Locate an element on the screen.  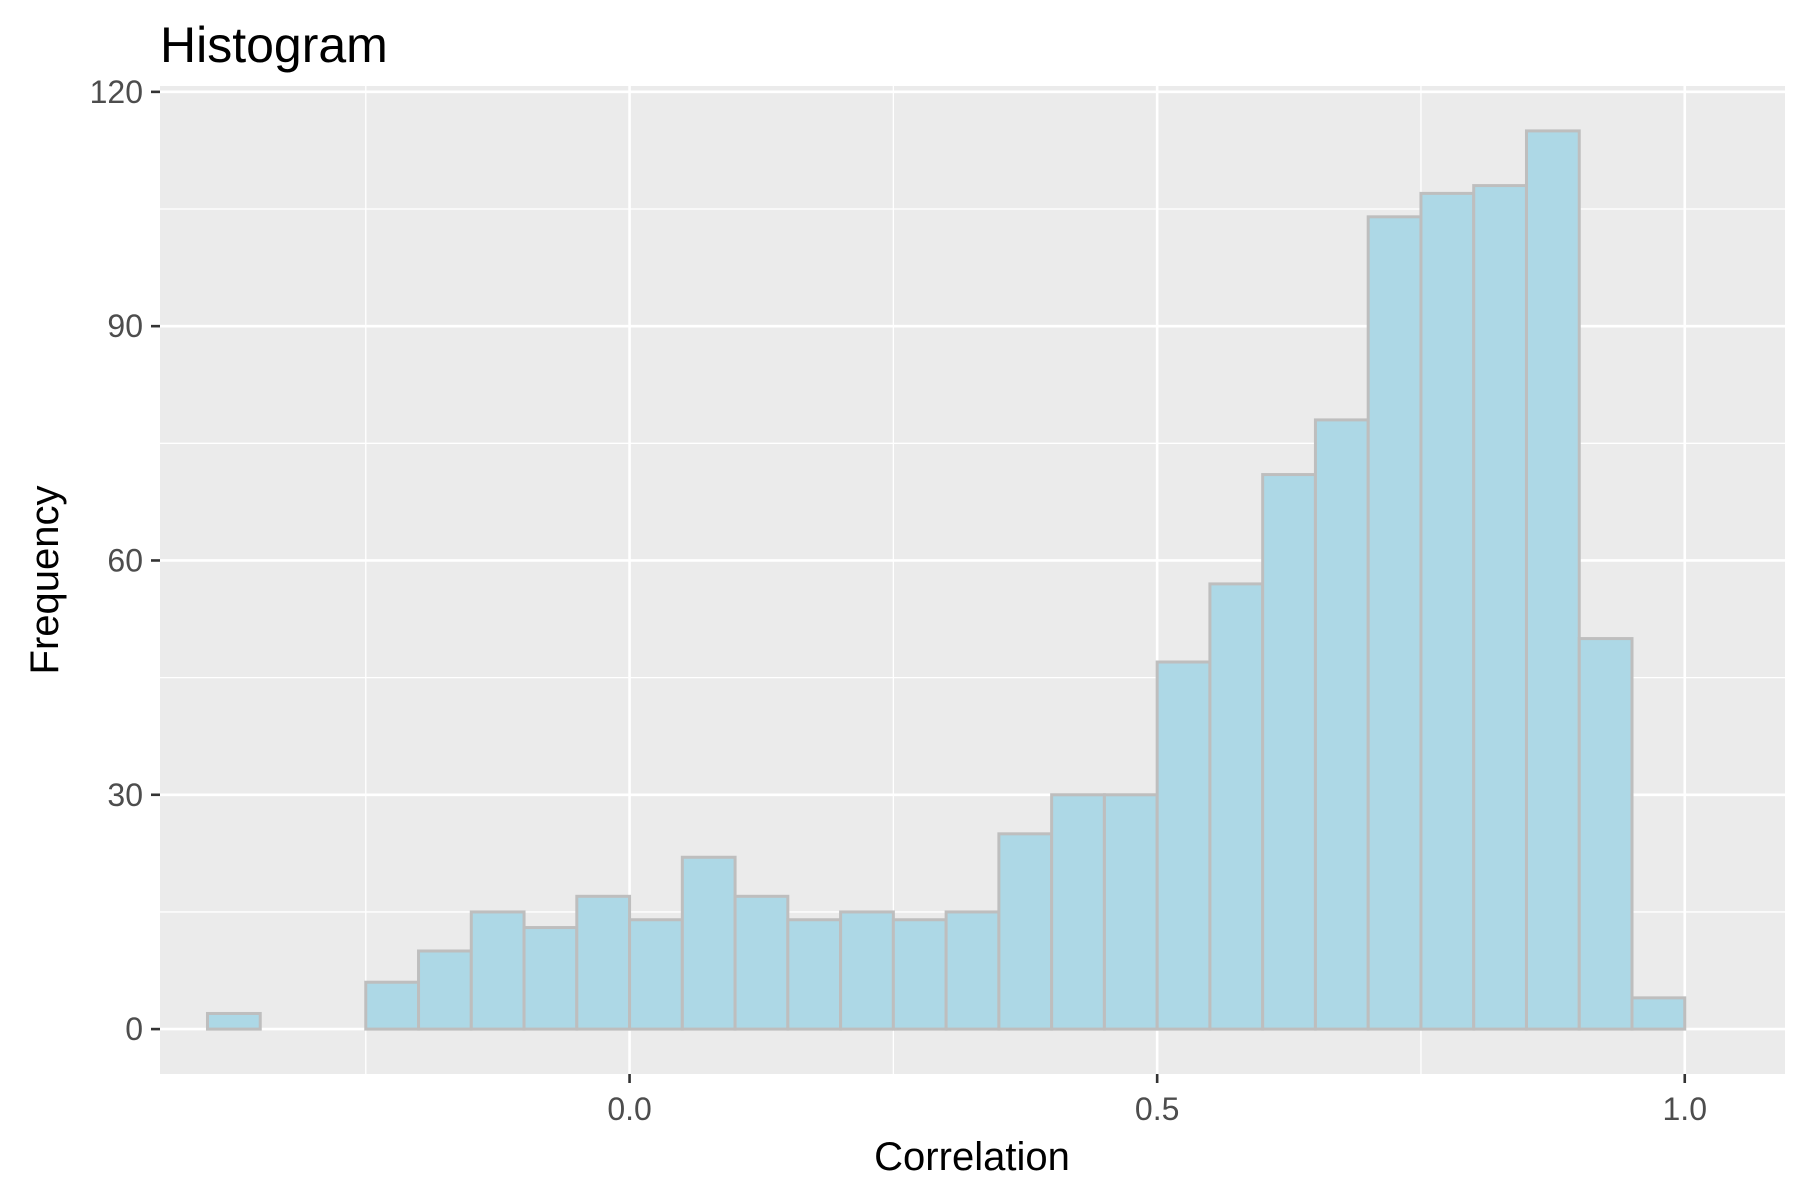
x-tick-label: 0.5 is located at coordinates (1157, 1109).